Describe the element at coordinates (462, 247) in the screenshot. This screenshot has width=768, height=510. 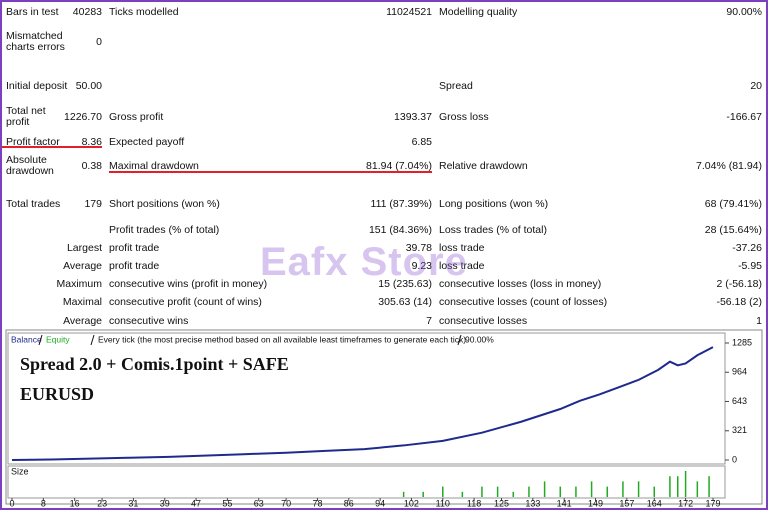
I see `row-label: loss trade` at that location.